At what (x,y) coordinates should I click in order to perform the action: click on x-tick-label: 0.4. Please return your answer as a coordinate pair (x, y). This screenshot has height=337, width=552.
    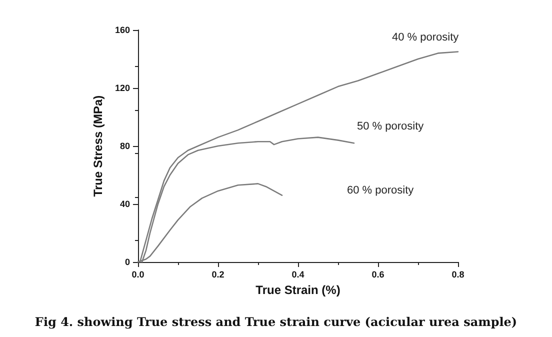
    Looking at the image, I should click on (298, 275).